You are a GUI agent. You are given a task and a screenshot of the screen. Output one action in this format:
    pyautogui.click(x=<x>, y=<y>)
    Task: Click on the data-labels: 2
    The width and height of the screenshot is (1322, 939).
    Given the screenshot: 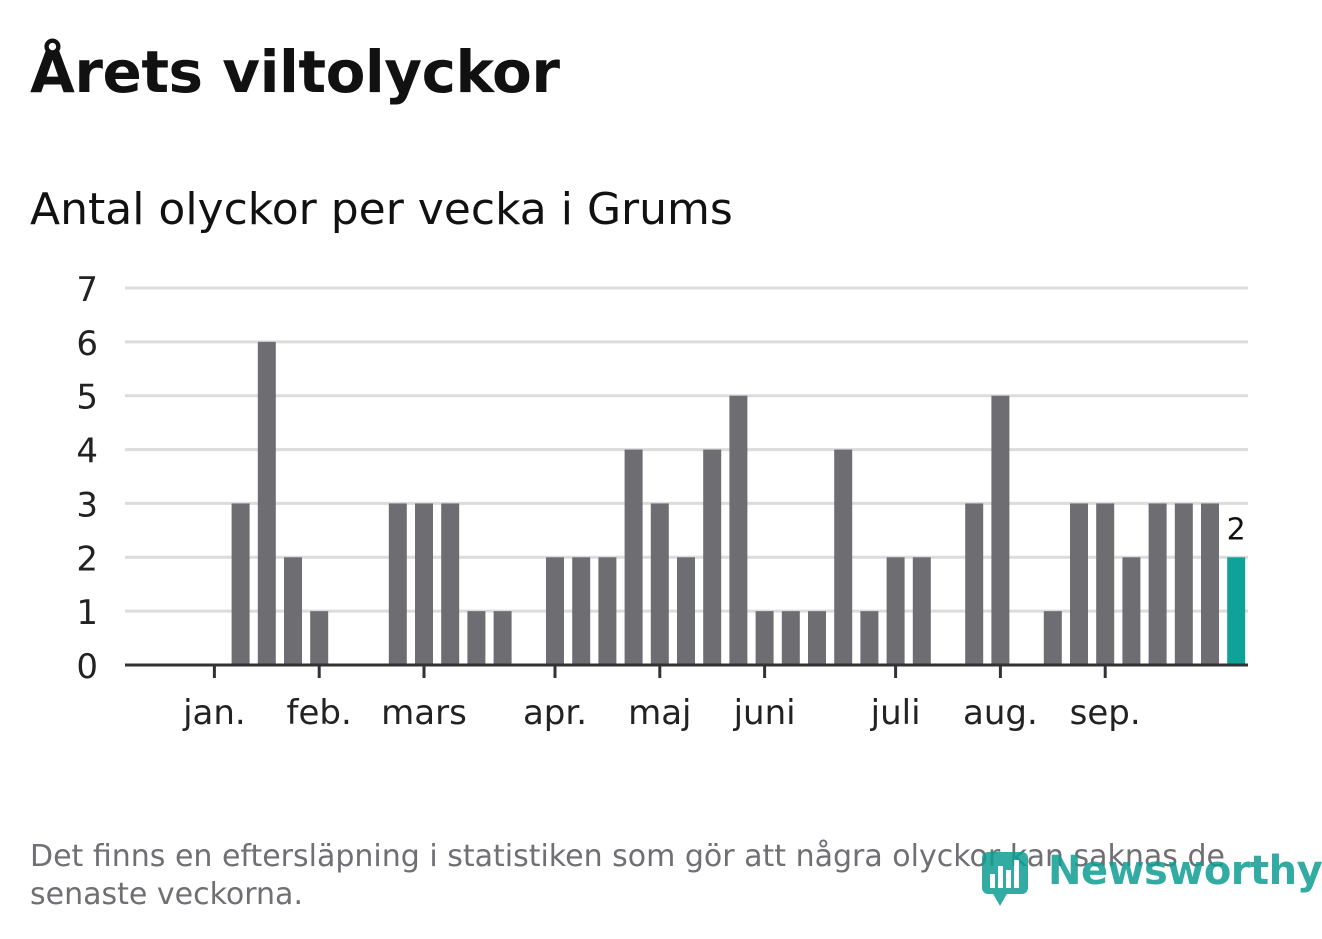 What is the action you would take?
    pyautogui.click(x=1236, y=529)
    